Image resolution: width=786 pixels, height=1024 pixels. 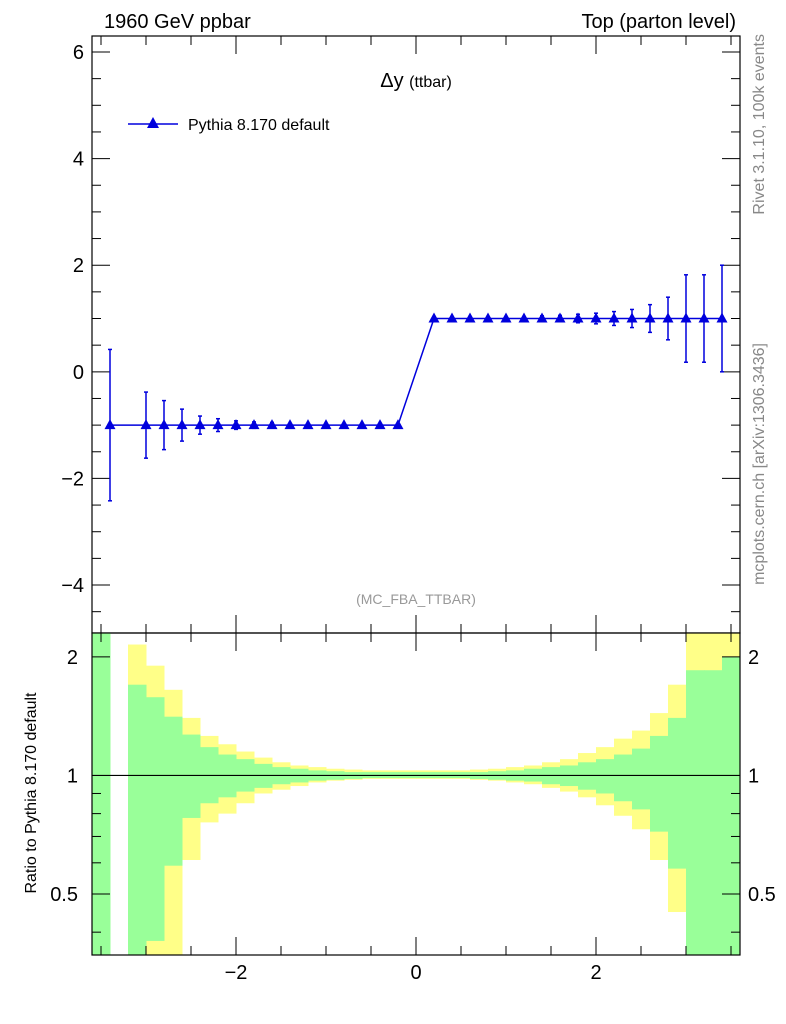 What do you see at coordinates (72, 479) in the screenshot?
I see `main-y-tick-label: −2` at bounding box center [72, 479].